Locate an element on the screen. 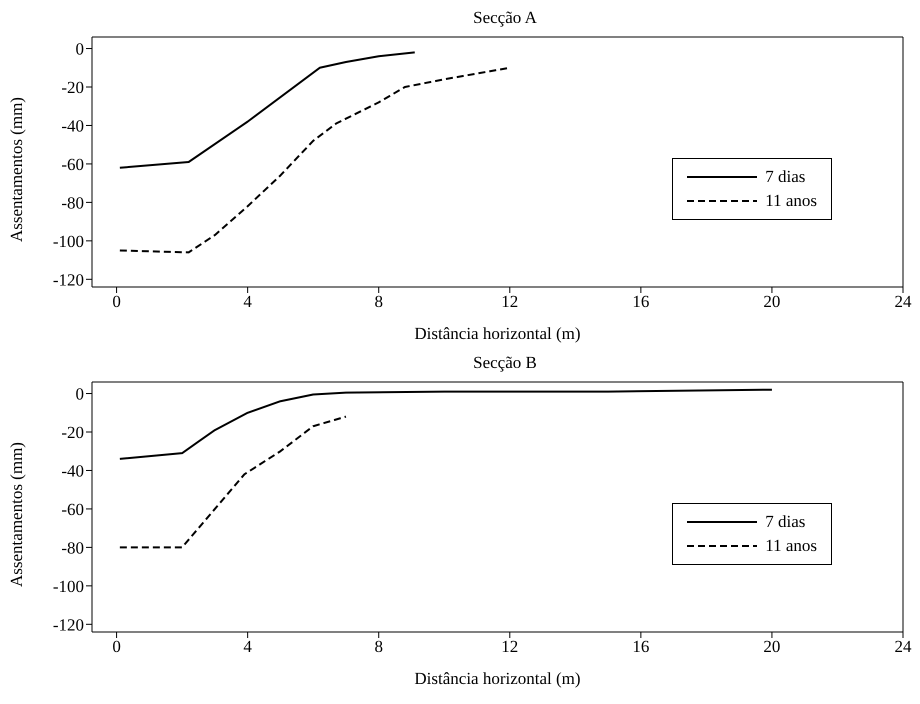 Image resolution: width=920 pixels, height=704 pixels. chart-title: Secção A is located at coordinates (505, 18).